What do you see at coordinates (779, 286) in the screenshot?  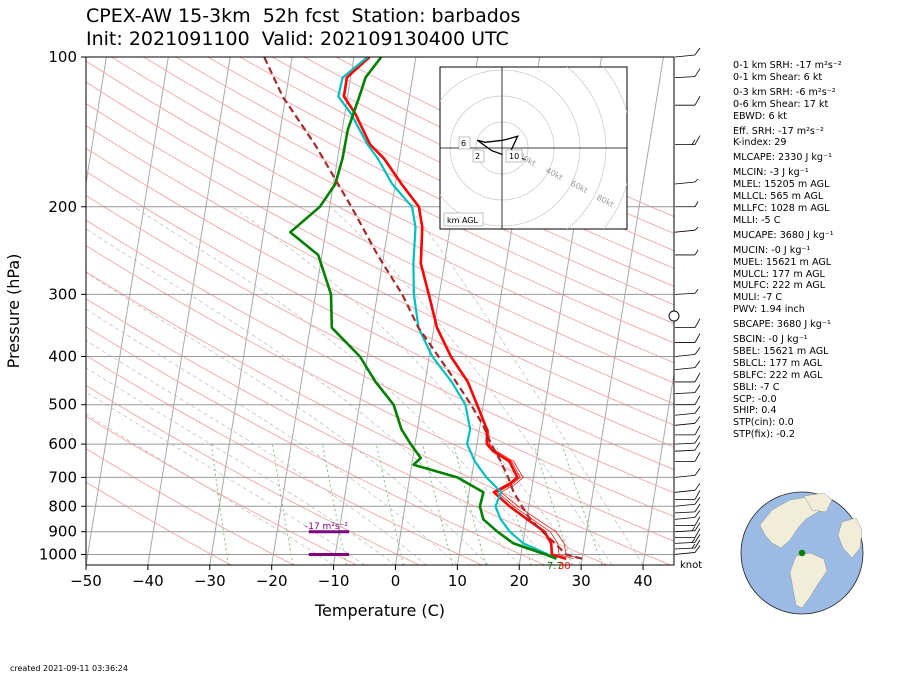 I see `parameter-line: MULFC: 222 m AGL` at bounding box center [779, 286].